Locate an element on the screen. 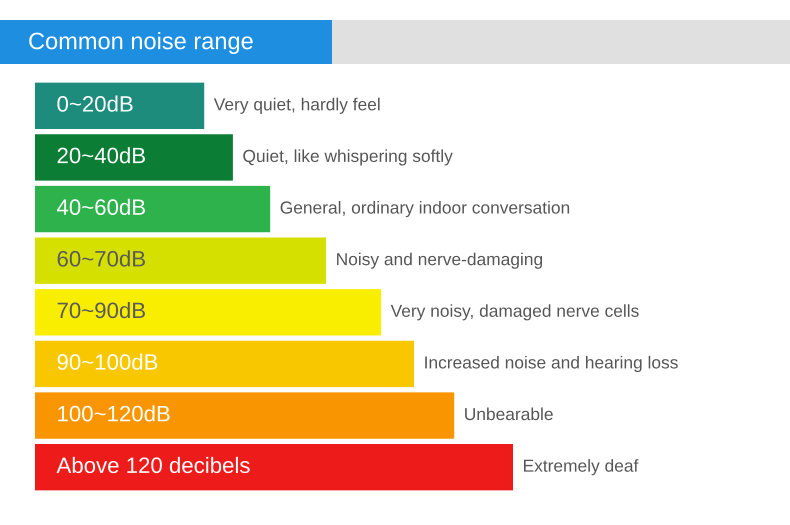 Image resolution: width=790 pixels, height=525 pixels. y-tick-label: 20~40dB is located at coordinates (101, 155).